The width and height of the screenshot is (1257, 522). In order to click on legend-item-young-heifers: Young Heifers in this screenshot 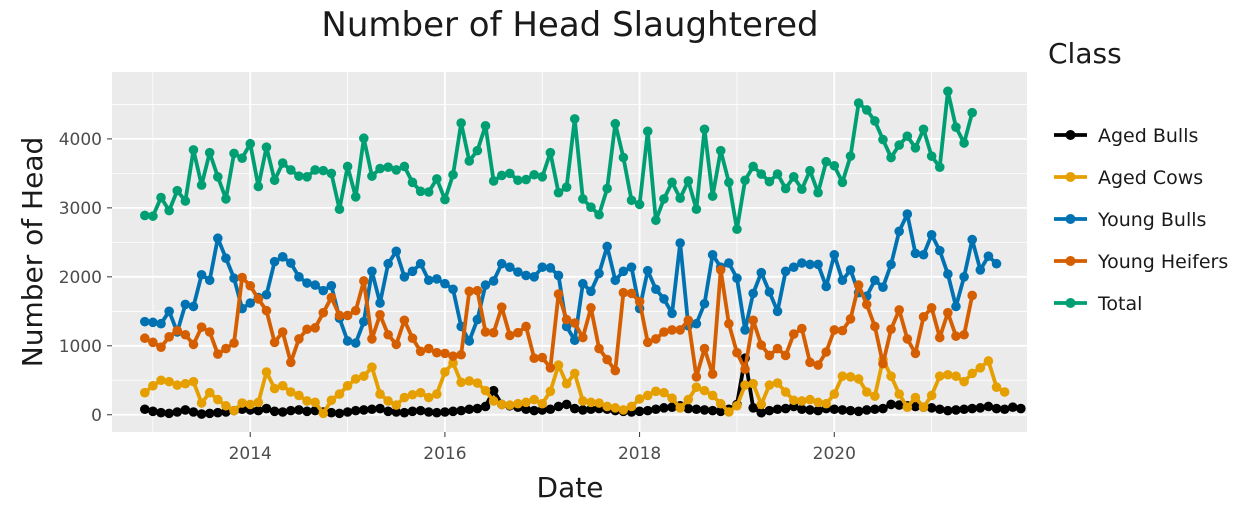, I will do `click(1141, 262)`.